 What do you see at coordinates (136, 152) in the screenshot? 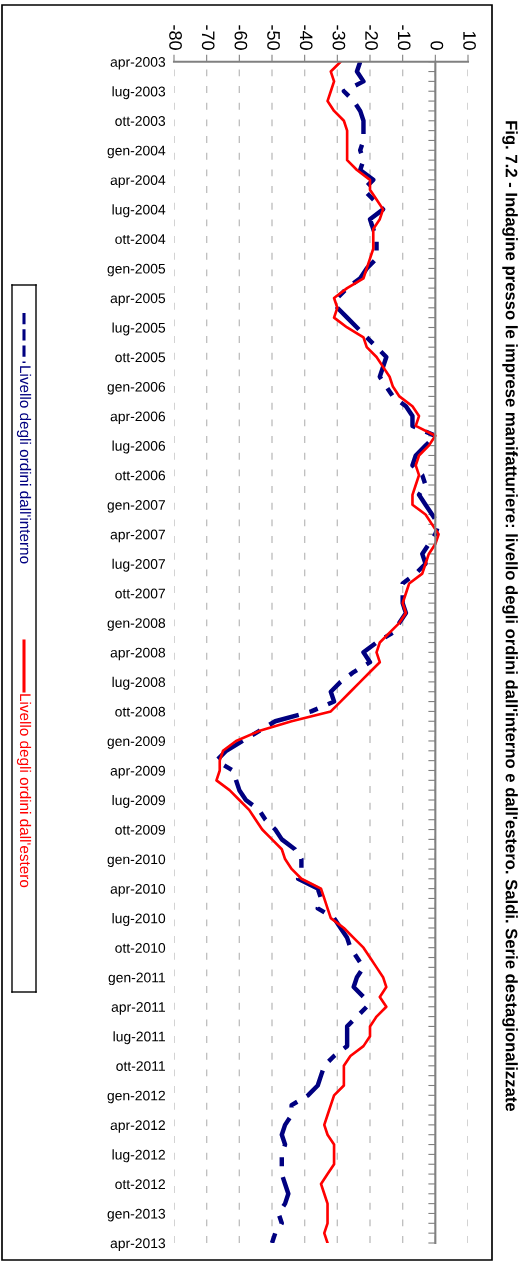
I see `y-tick-label: gen-2004` at bounding box center [136, 152].